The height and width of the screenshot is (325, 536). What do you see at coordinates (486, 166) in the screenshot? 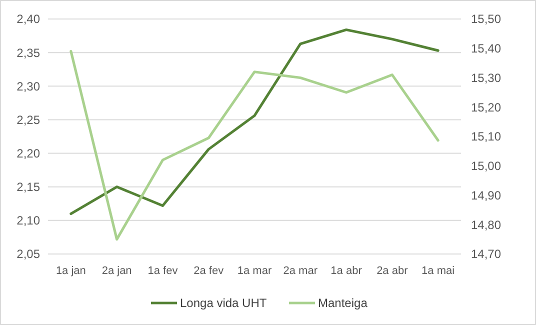
I see `y2-tick-label: 15,00` at bounding box center [486, 166].